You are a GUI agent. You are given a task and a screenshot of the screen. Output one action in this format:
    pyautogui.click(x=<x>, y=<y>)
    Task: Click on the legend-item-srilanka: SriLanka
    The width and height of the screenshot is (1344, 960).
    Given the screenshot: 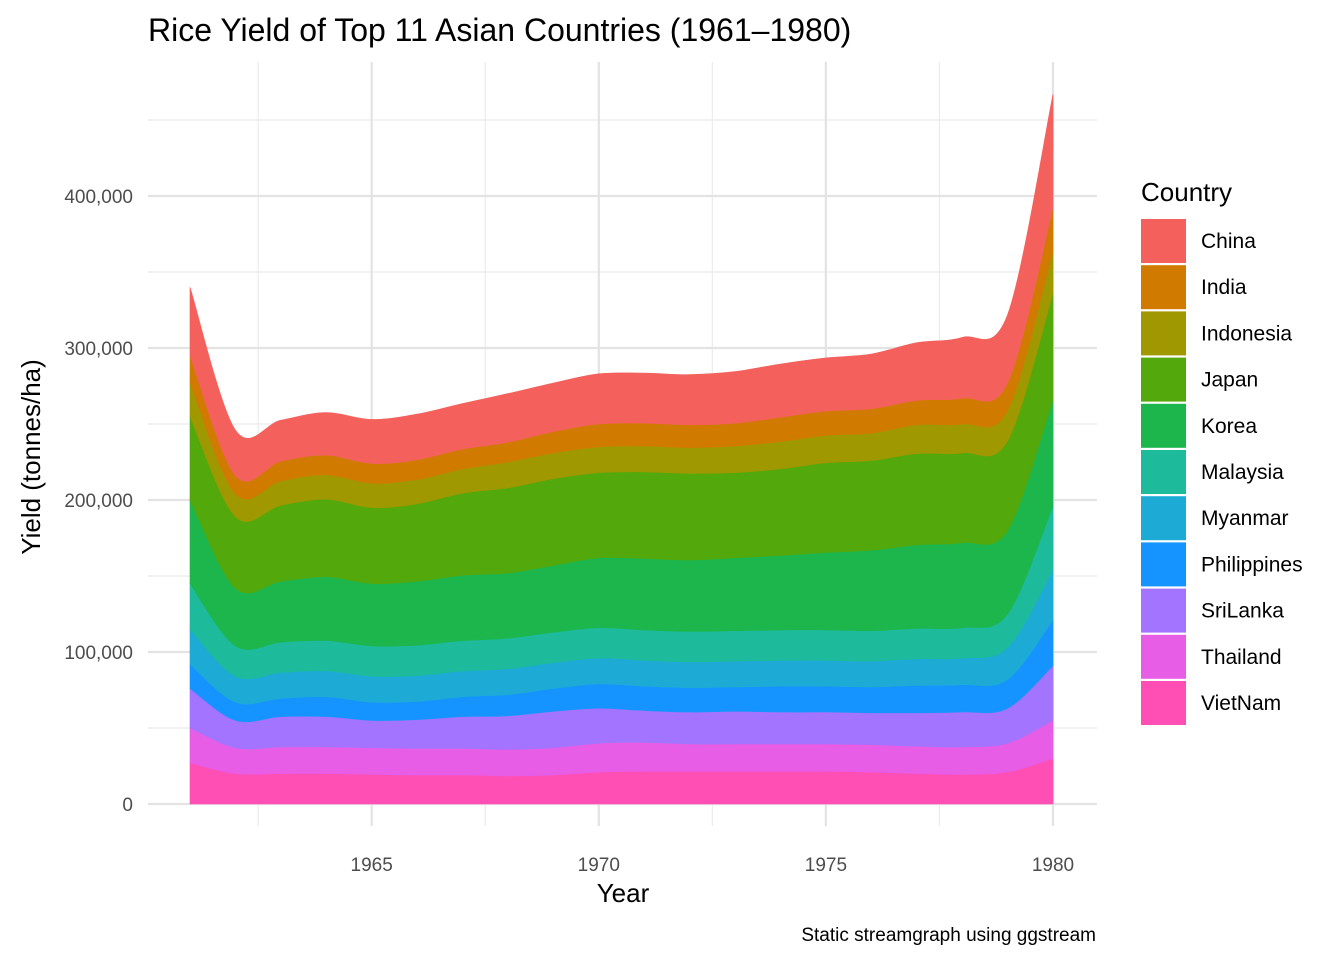 What is the action you would take?
    pyautogui.click(x=1212, y=610)
    